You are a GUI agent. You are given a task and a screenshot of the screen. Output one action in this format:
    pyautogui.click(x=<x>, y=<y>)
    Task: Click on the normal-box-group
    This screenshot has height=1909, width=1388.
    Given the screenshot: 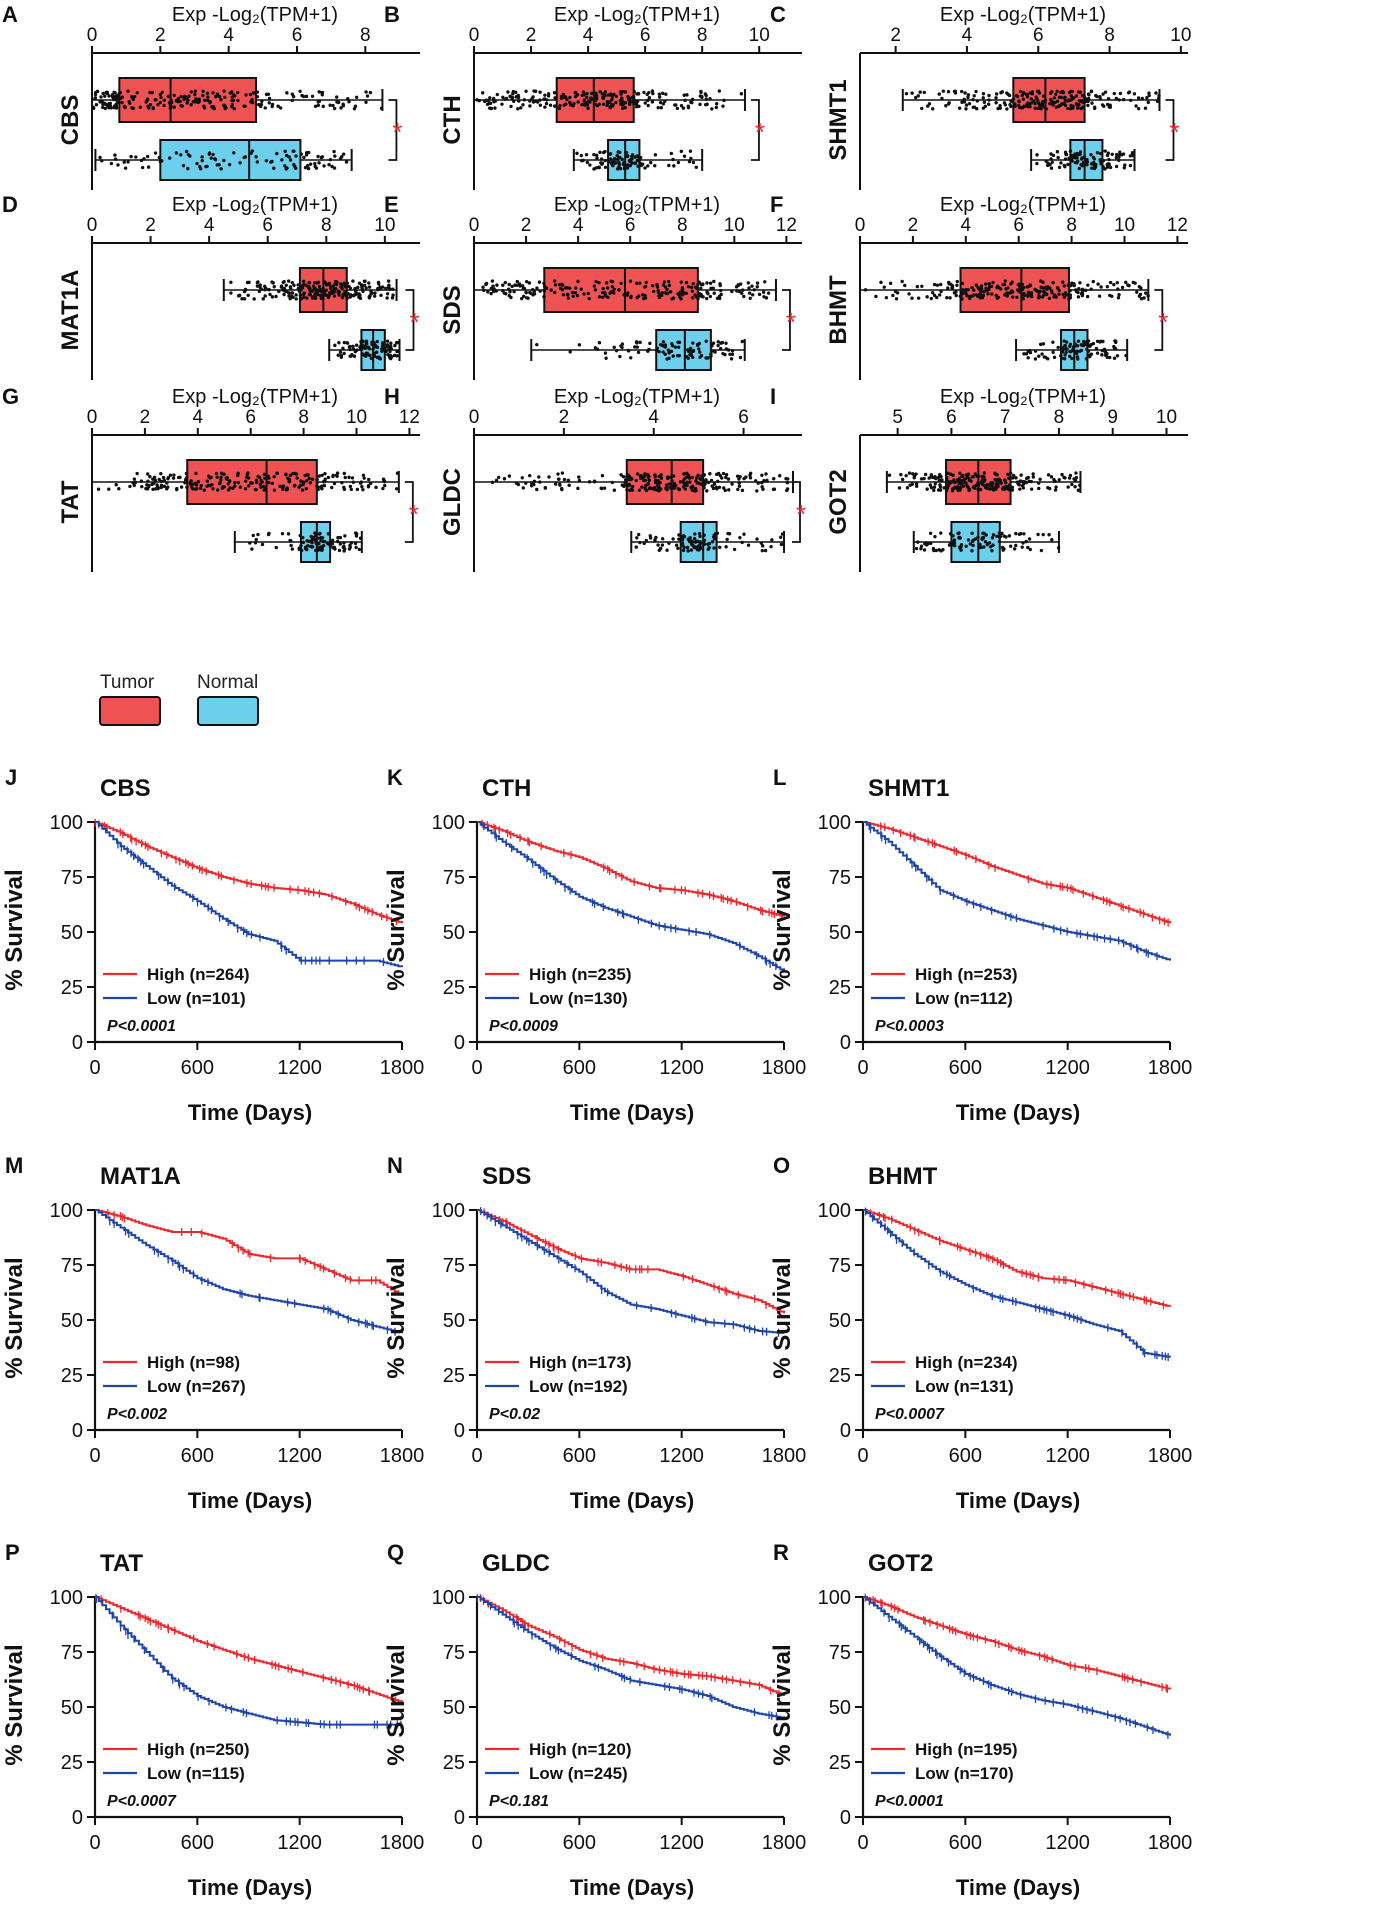 What is the action you would take?
    pyautogui.click(x=638, y=160)
    